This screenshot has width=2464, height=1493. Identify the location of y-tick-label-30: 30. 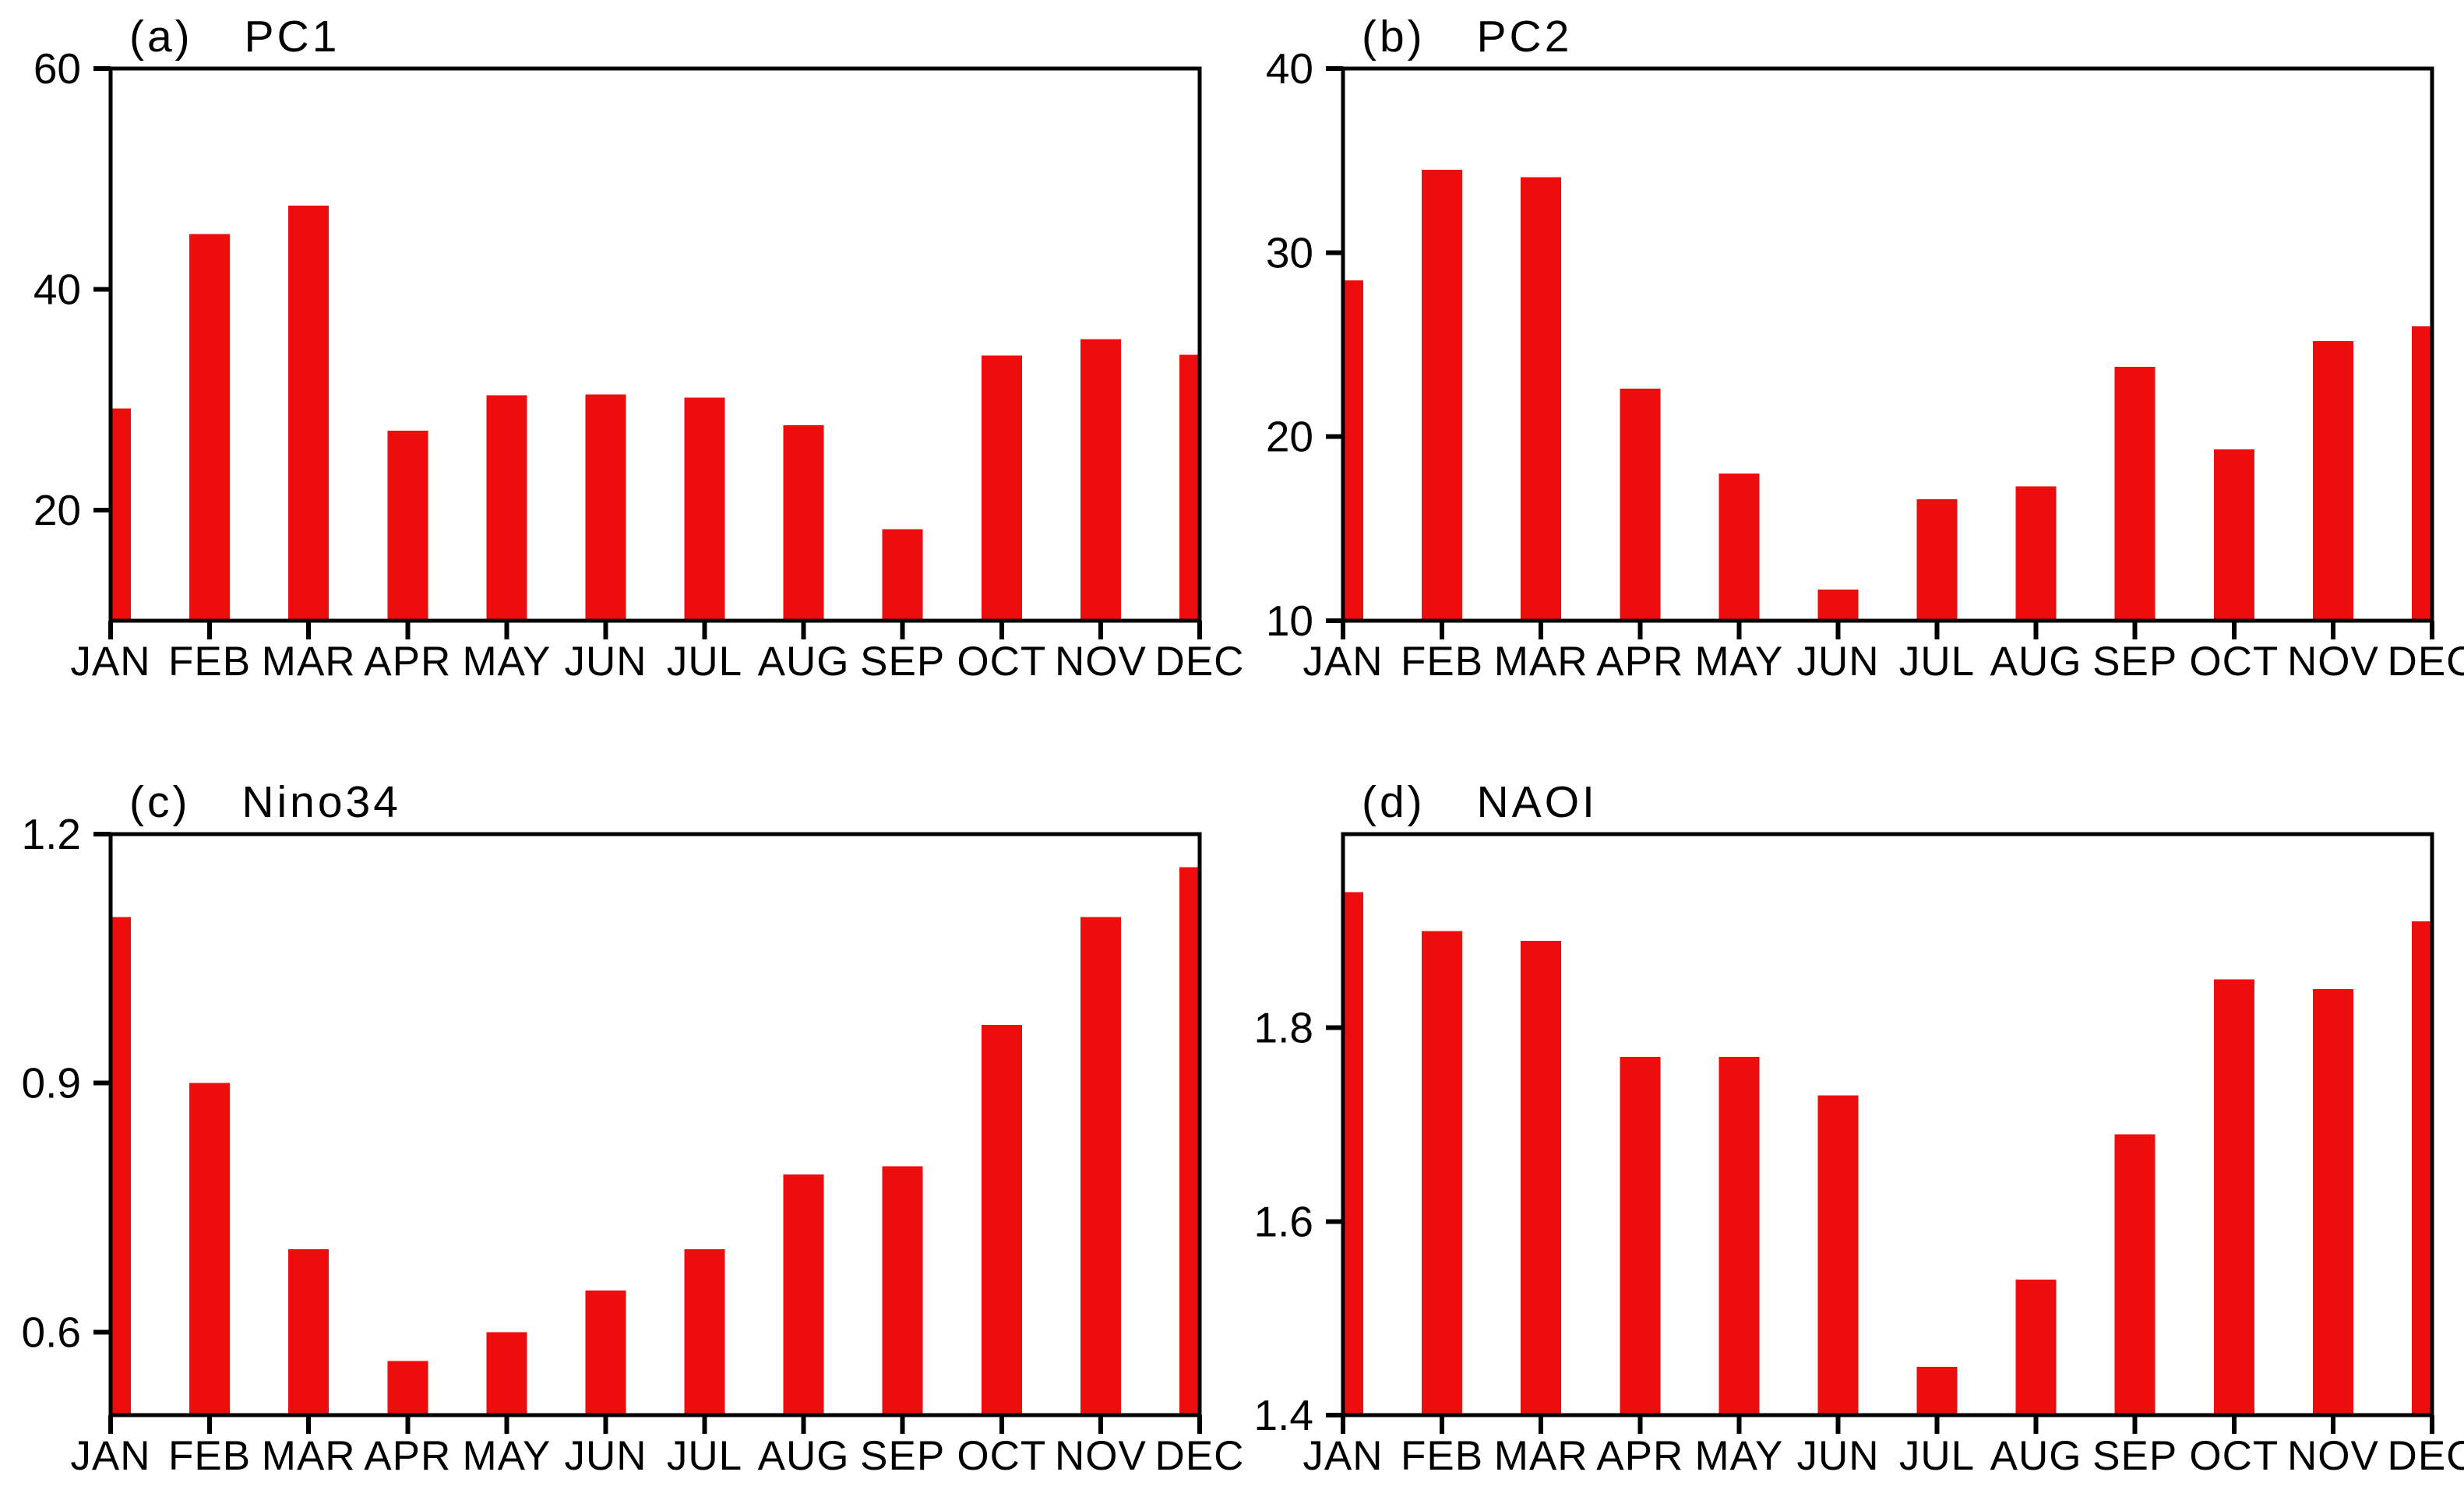
(1289, 252).